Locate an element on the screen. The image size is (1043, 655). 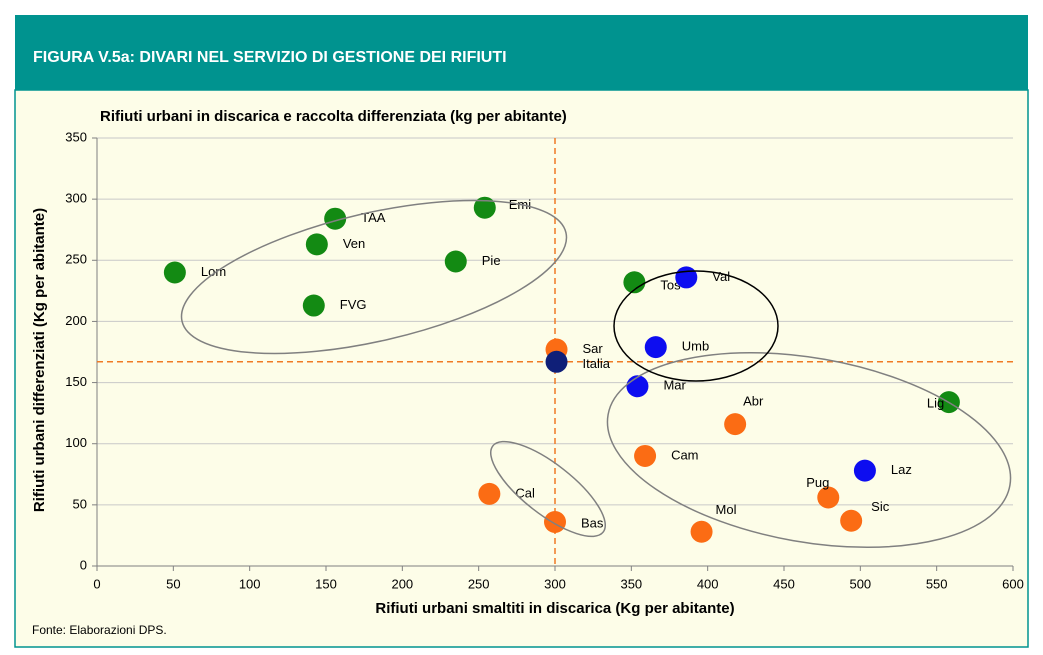
figure-header is located at coordinates (521, 52).